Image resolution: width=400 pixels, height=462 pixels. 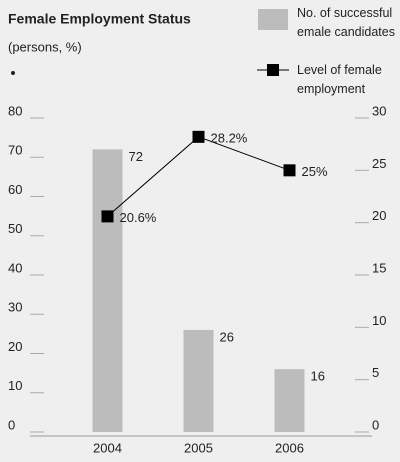 I want to click on y2-tick-label: 25, so click(x=379, y=163).